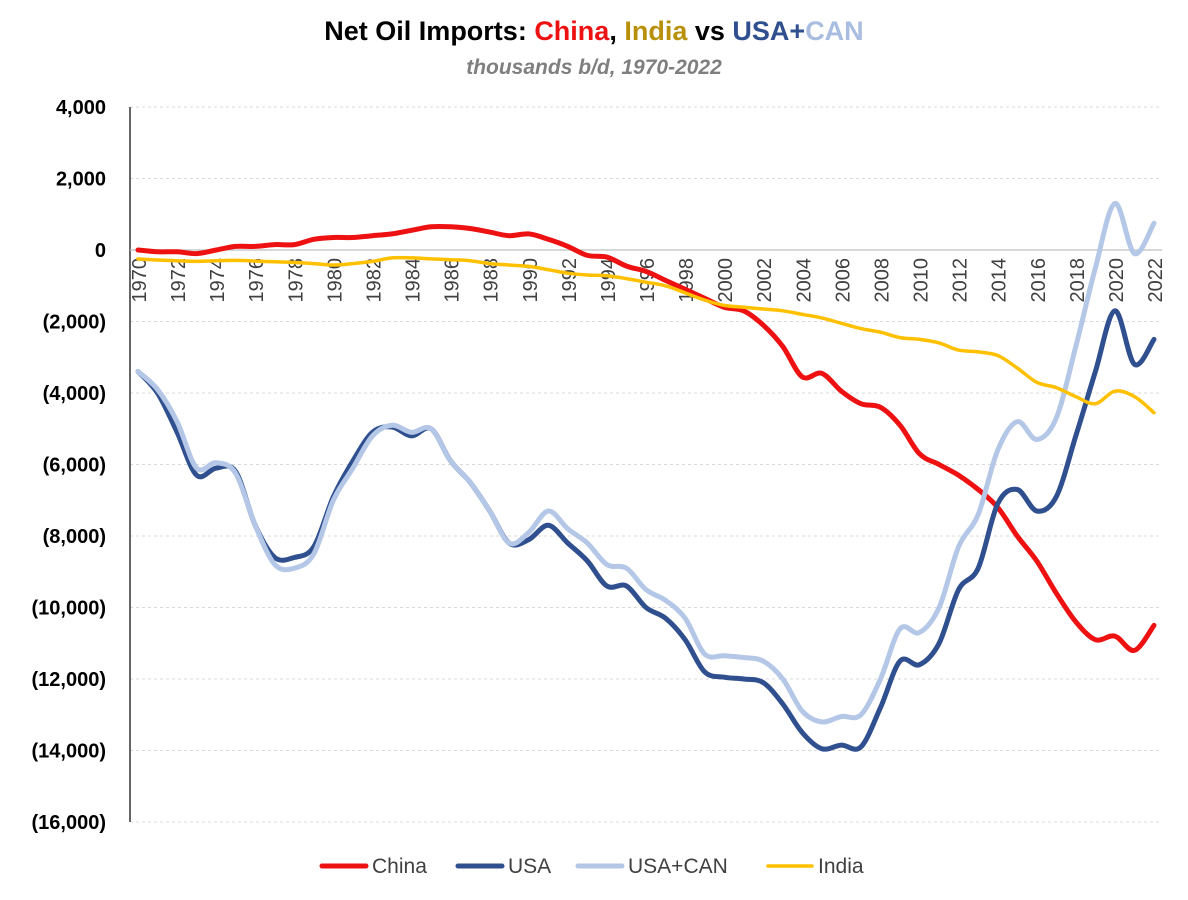  I want to click on y-tick-label-4: (4,000), so click(74, 394).